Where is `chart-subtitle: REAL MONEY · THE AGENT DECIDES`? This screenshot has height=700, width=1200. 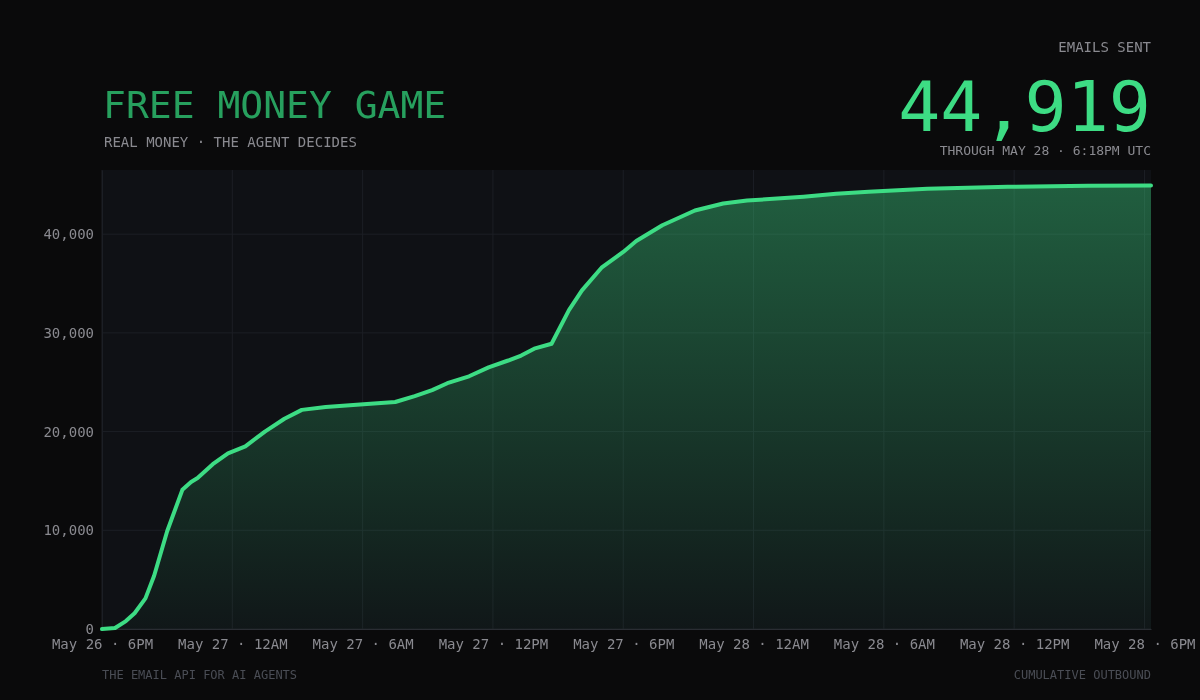
chart-subtitle: REAL MONEY · THE AGENT DECIDES is located at coordinates (230, 142).